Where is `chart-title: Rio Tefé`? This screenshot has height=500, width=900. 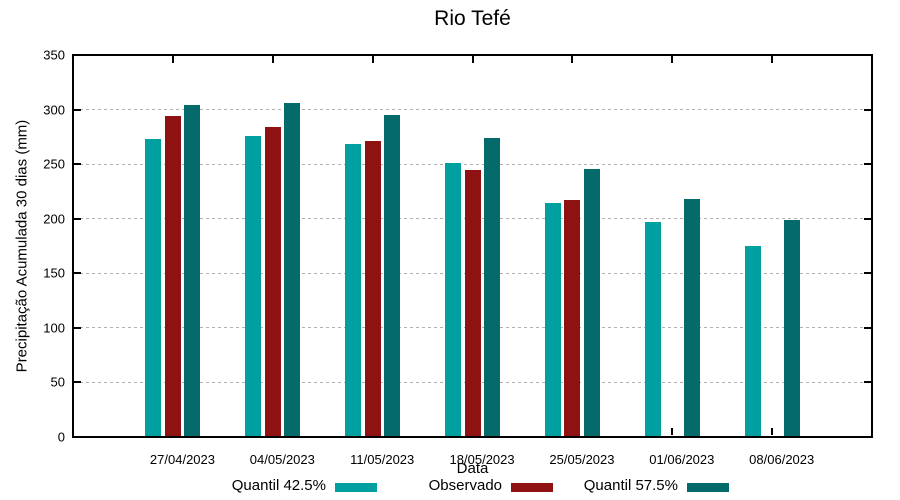 chart-title: Rio Tefé is located at coordinates (472, 18).